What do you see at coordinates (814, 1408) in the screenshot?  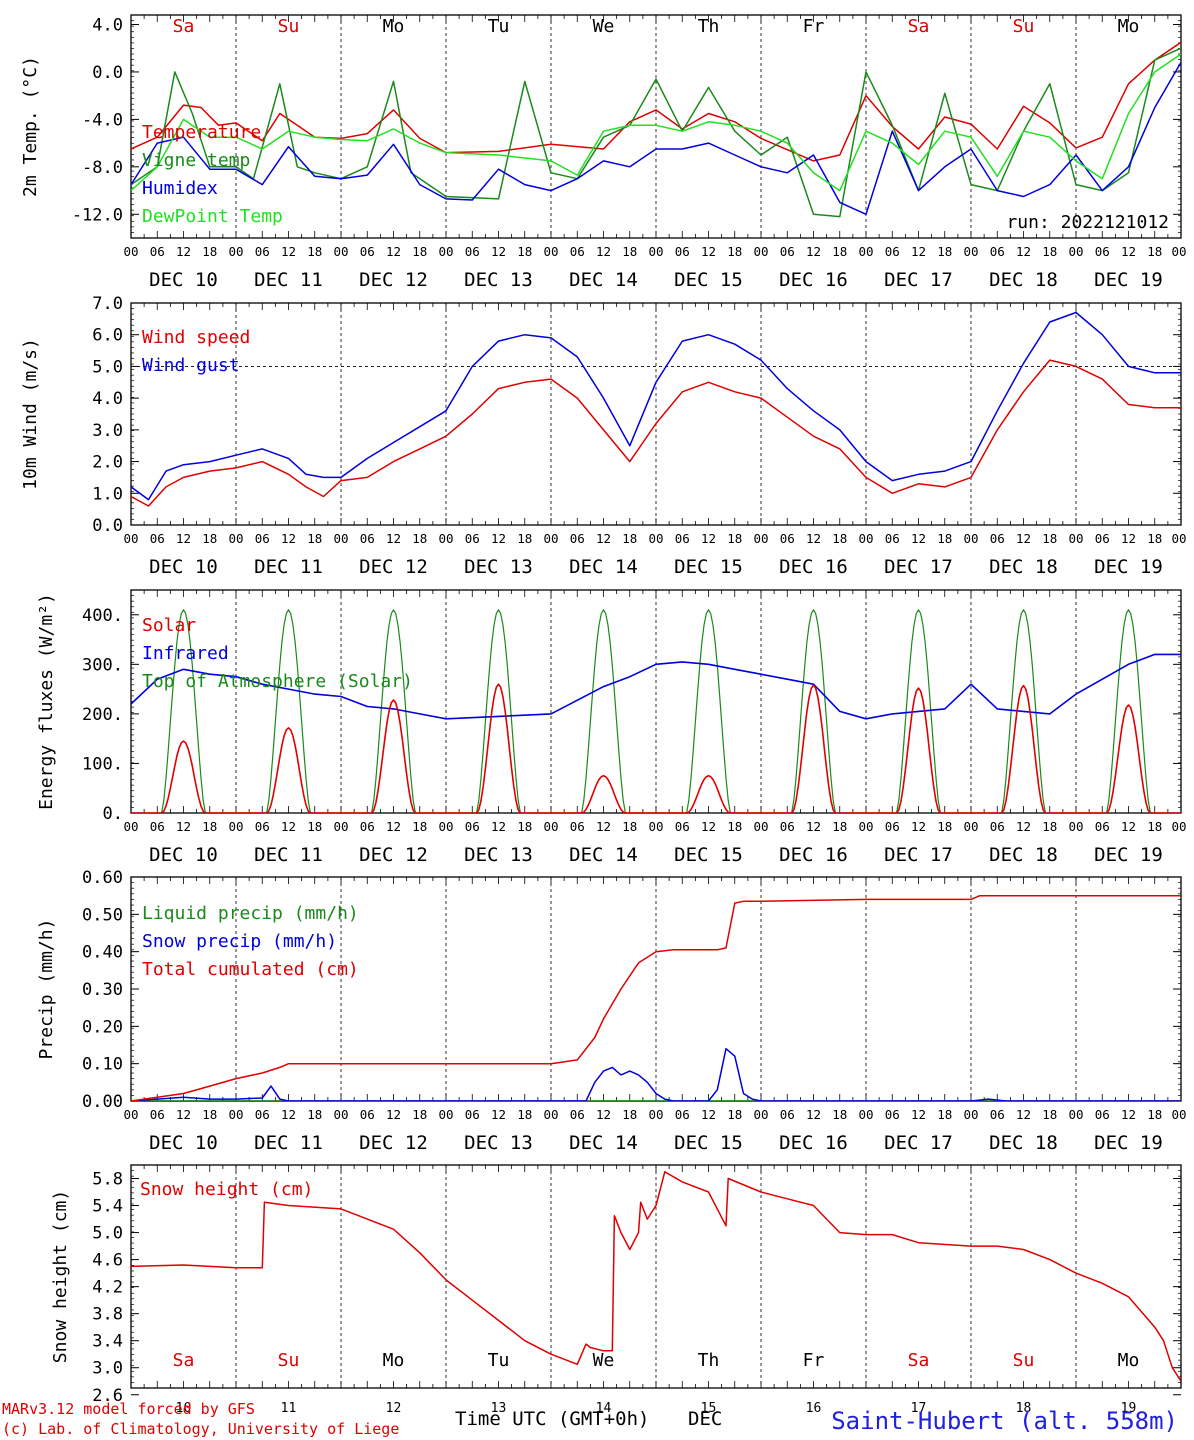 I see `day-number-label: 16` at bounding box center [814, 1408].